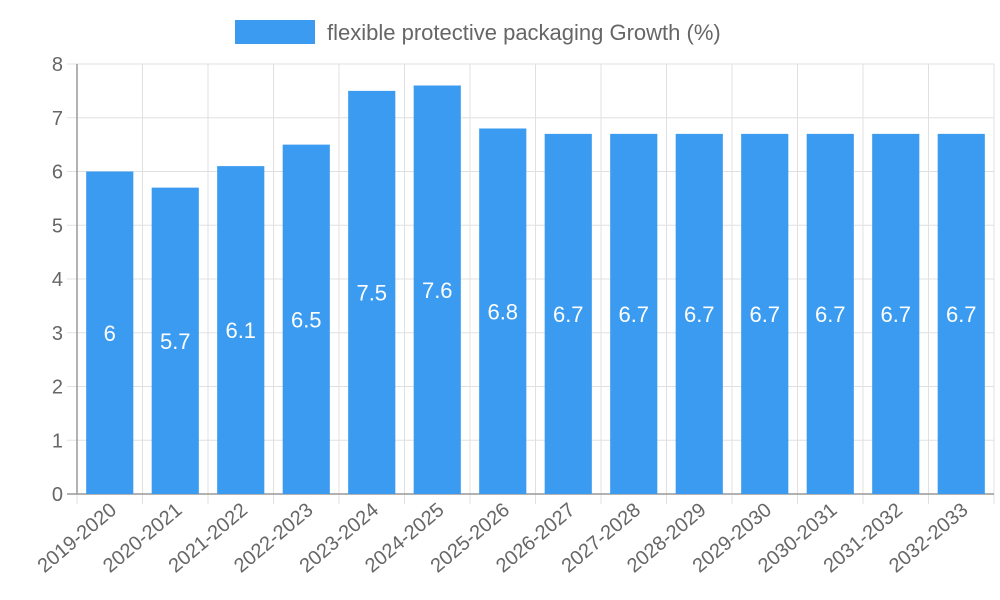 This screenshot has height=600, width=1000. I want to click on y-tick-labels: 0 1 2 3 4 5 6 7 8, so click(57, 280).